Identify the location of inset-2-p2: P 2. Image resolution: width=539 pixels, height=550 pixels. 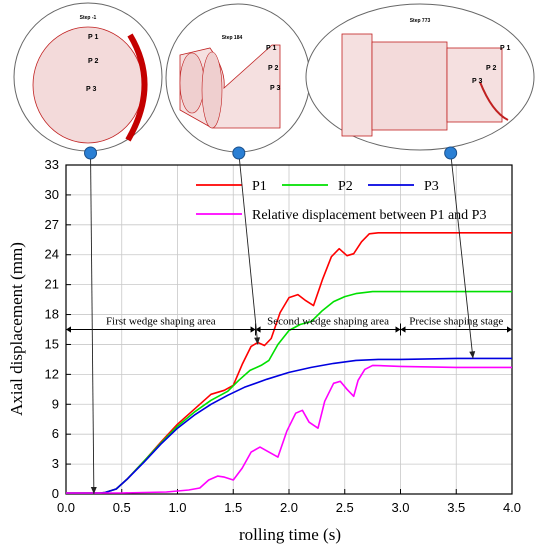
(273, 68).